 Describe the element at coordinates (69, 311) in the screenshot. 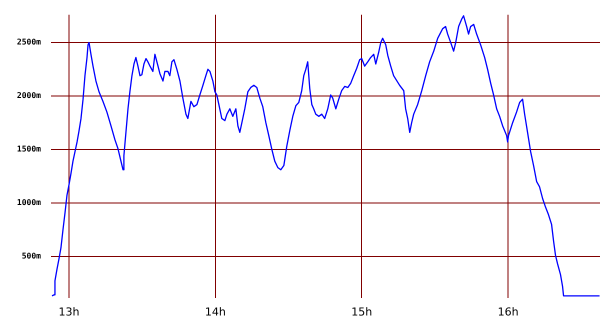

I see `x-tick-label: 13h` at that location.